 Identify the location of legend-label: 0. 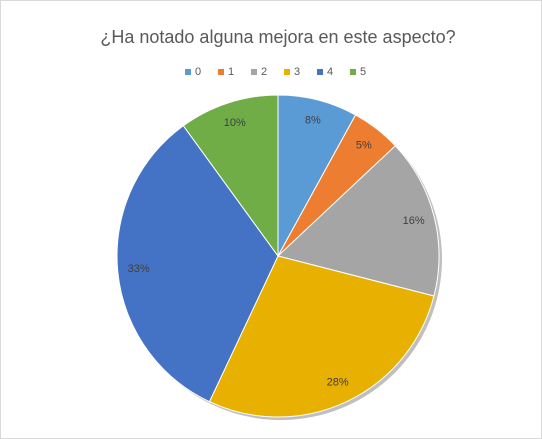
(198, 72).